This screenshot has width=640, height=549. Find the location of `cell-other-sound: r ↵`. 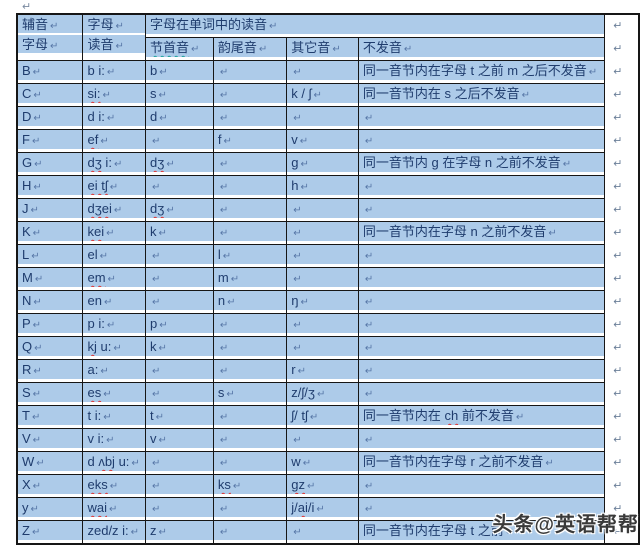

cell-other-sound: r ↵ is located at coordinates (322, 371).